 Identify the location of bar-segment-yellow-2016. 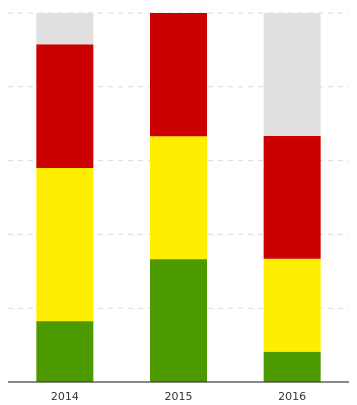
(292, 305).